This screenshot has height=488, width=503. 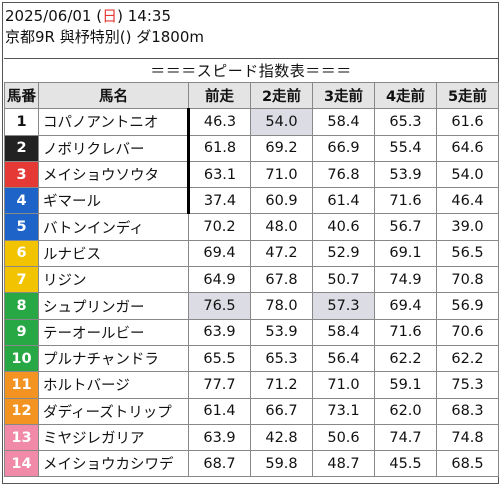 I want to click on speed-index-4-races-ago: 69.4, so click(x=405, y=306).